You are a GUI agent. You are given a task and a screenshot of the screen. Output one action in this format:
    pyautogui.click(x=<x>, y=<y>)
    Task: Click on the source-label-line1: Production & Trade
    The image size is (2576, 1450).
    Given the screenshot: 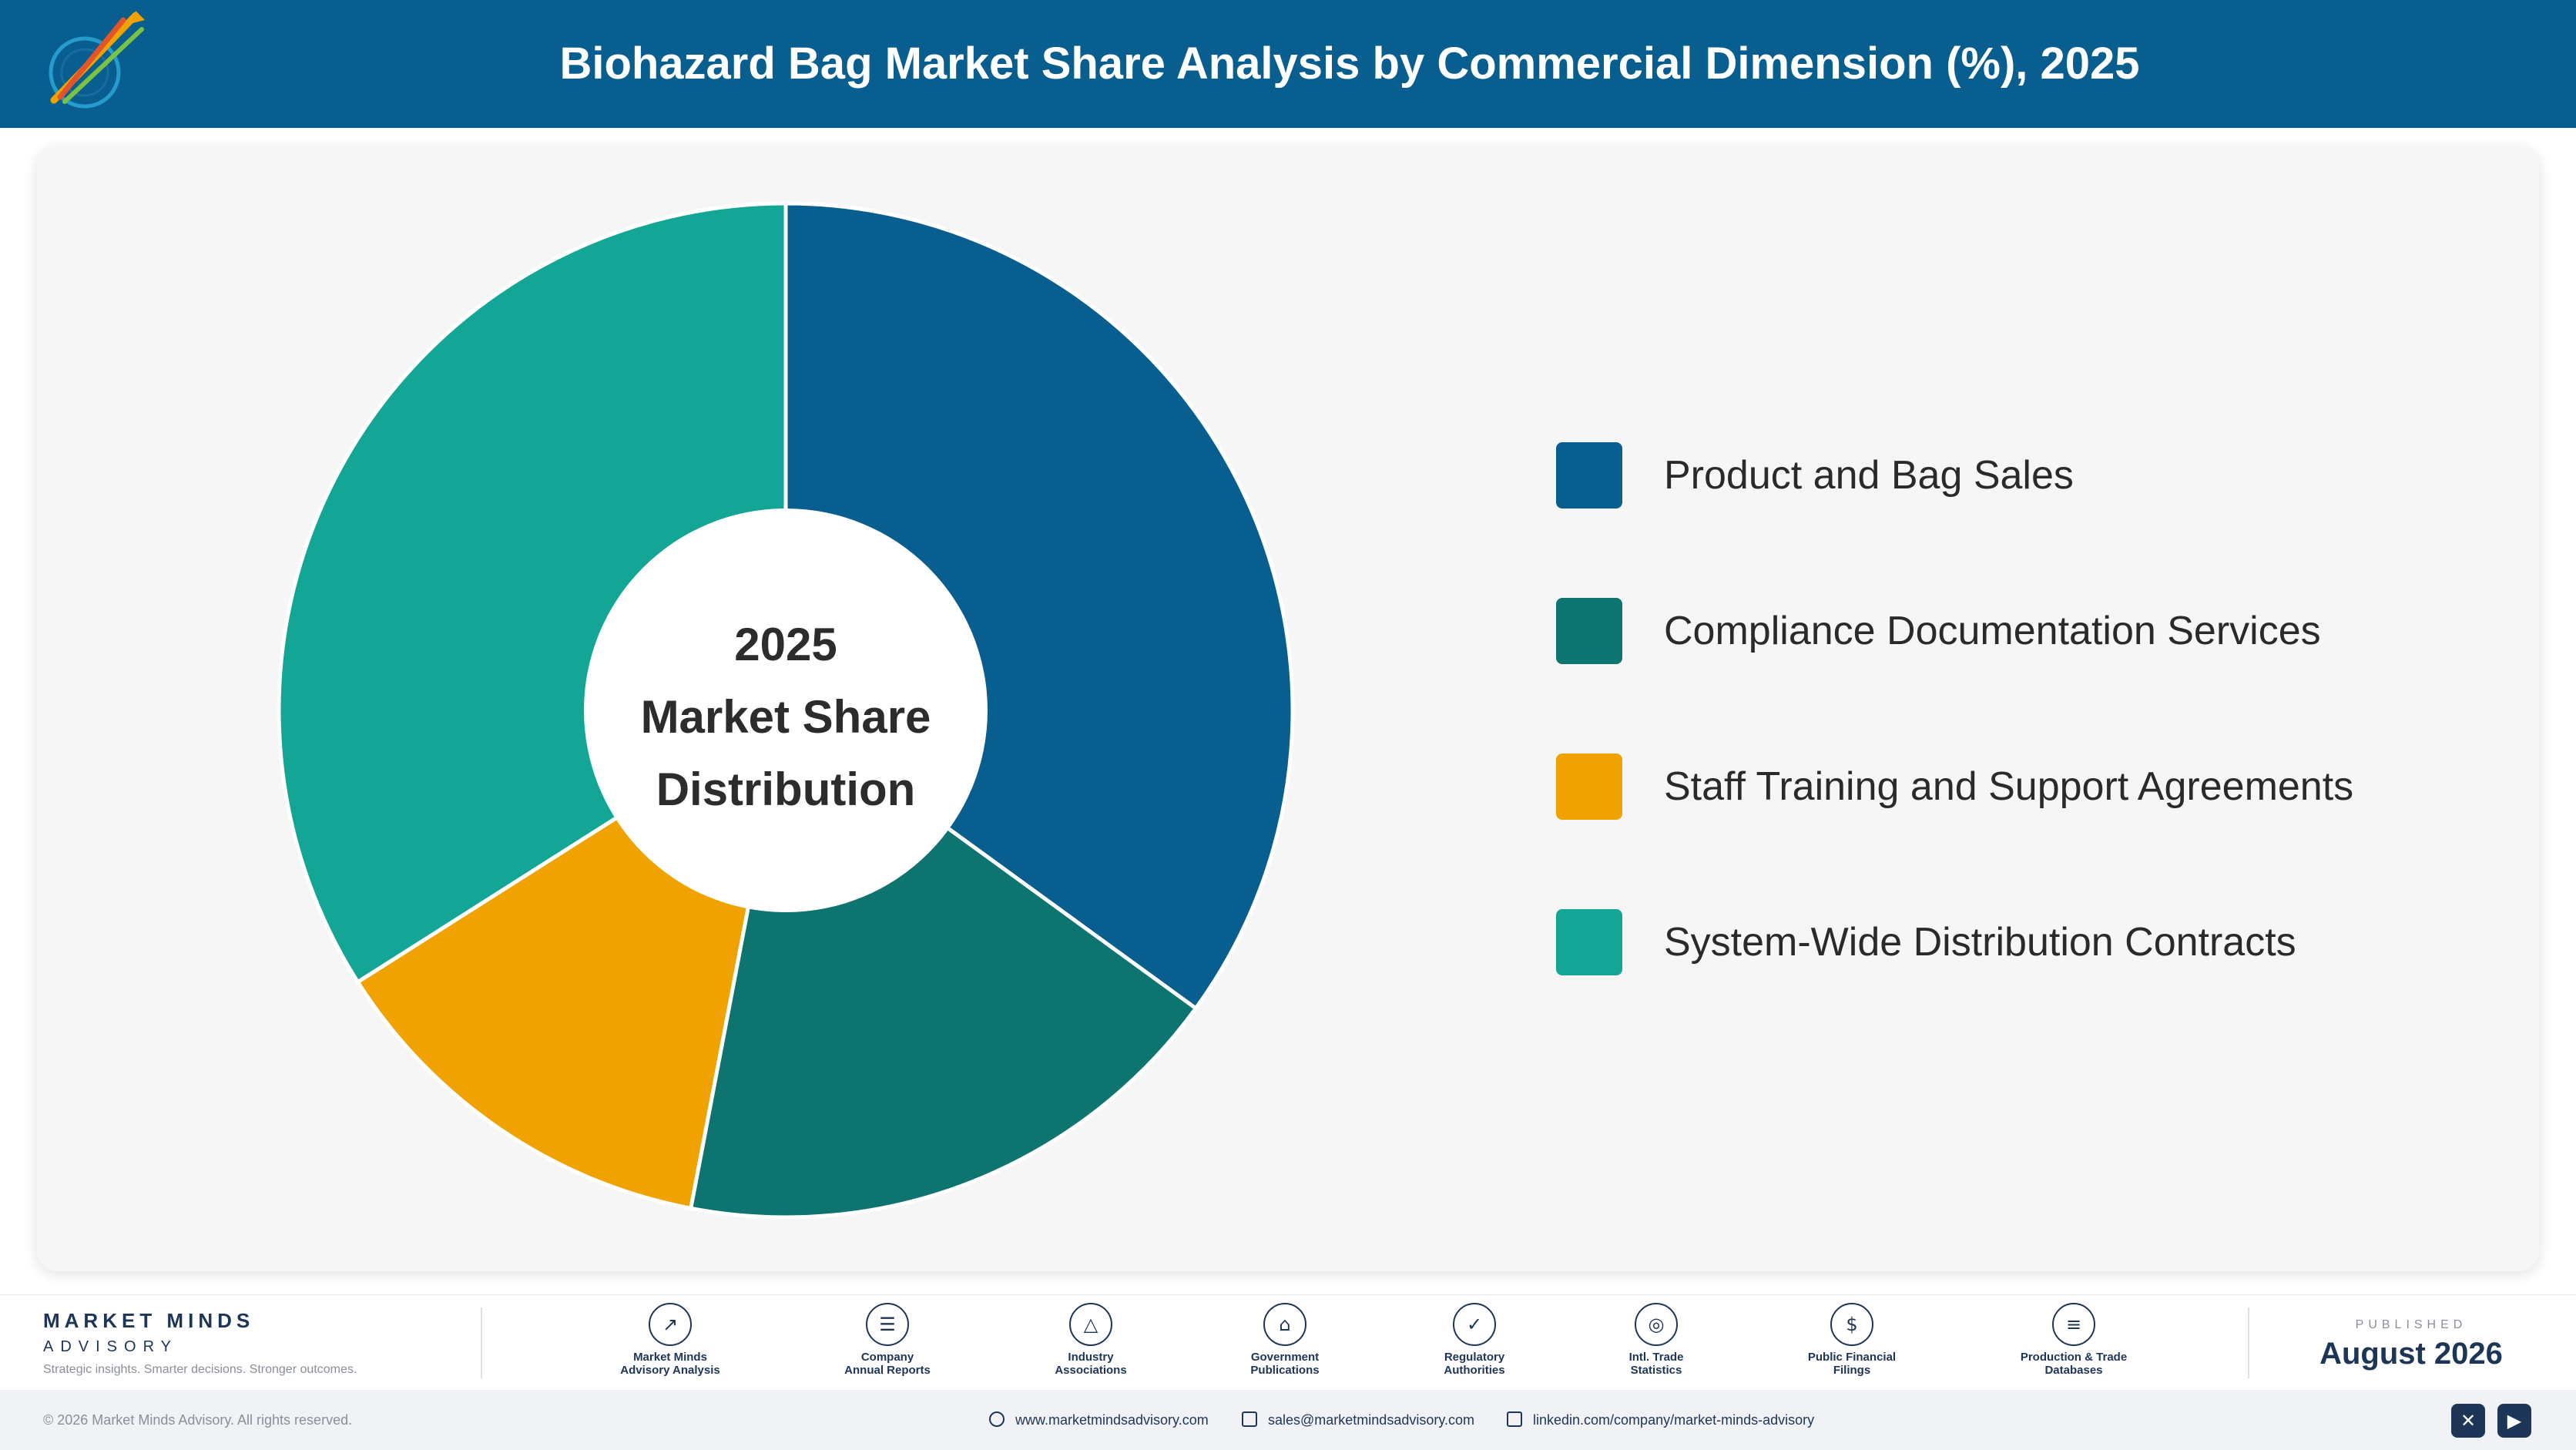 What is the action you would take?
    pyautogui.click(x=2074, y=1357)
    